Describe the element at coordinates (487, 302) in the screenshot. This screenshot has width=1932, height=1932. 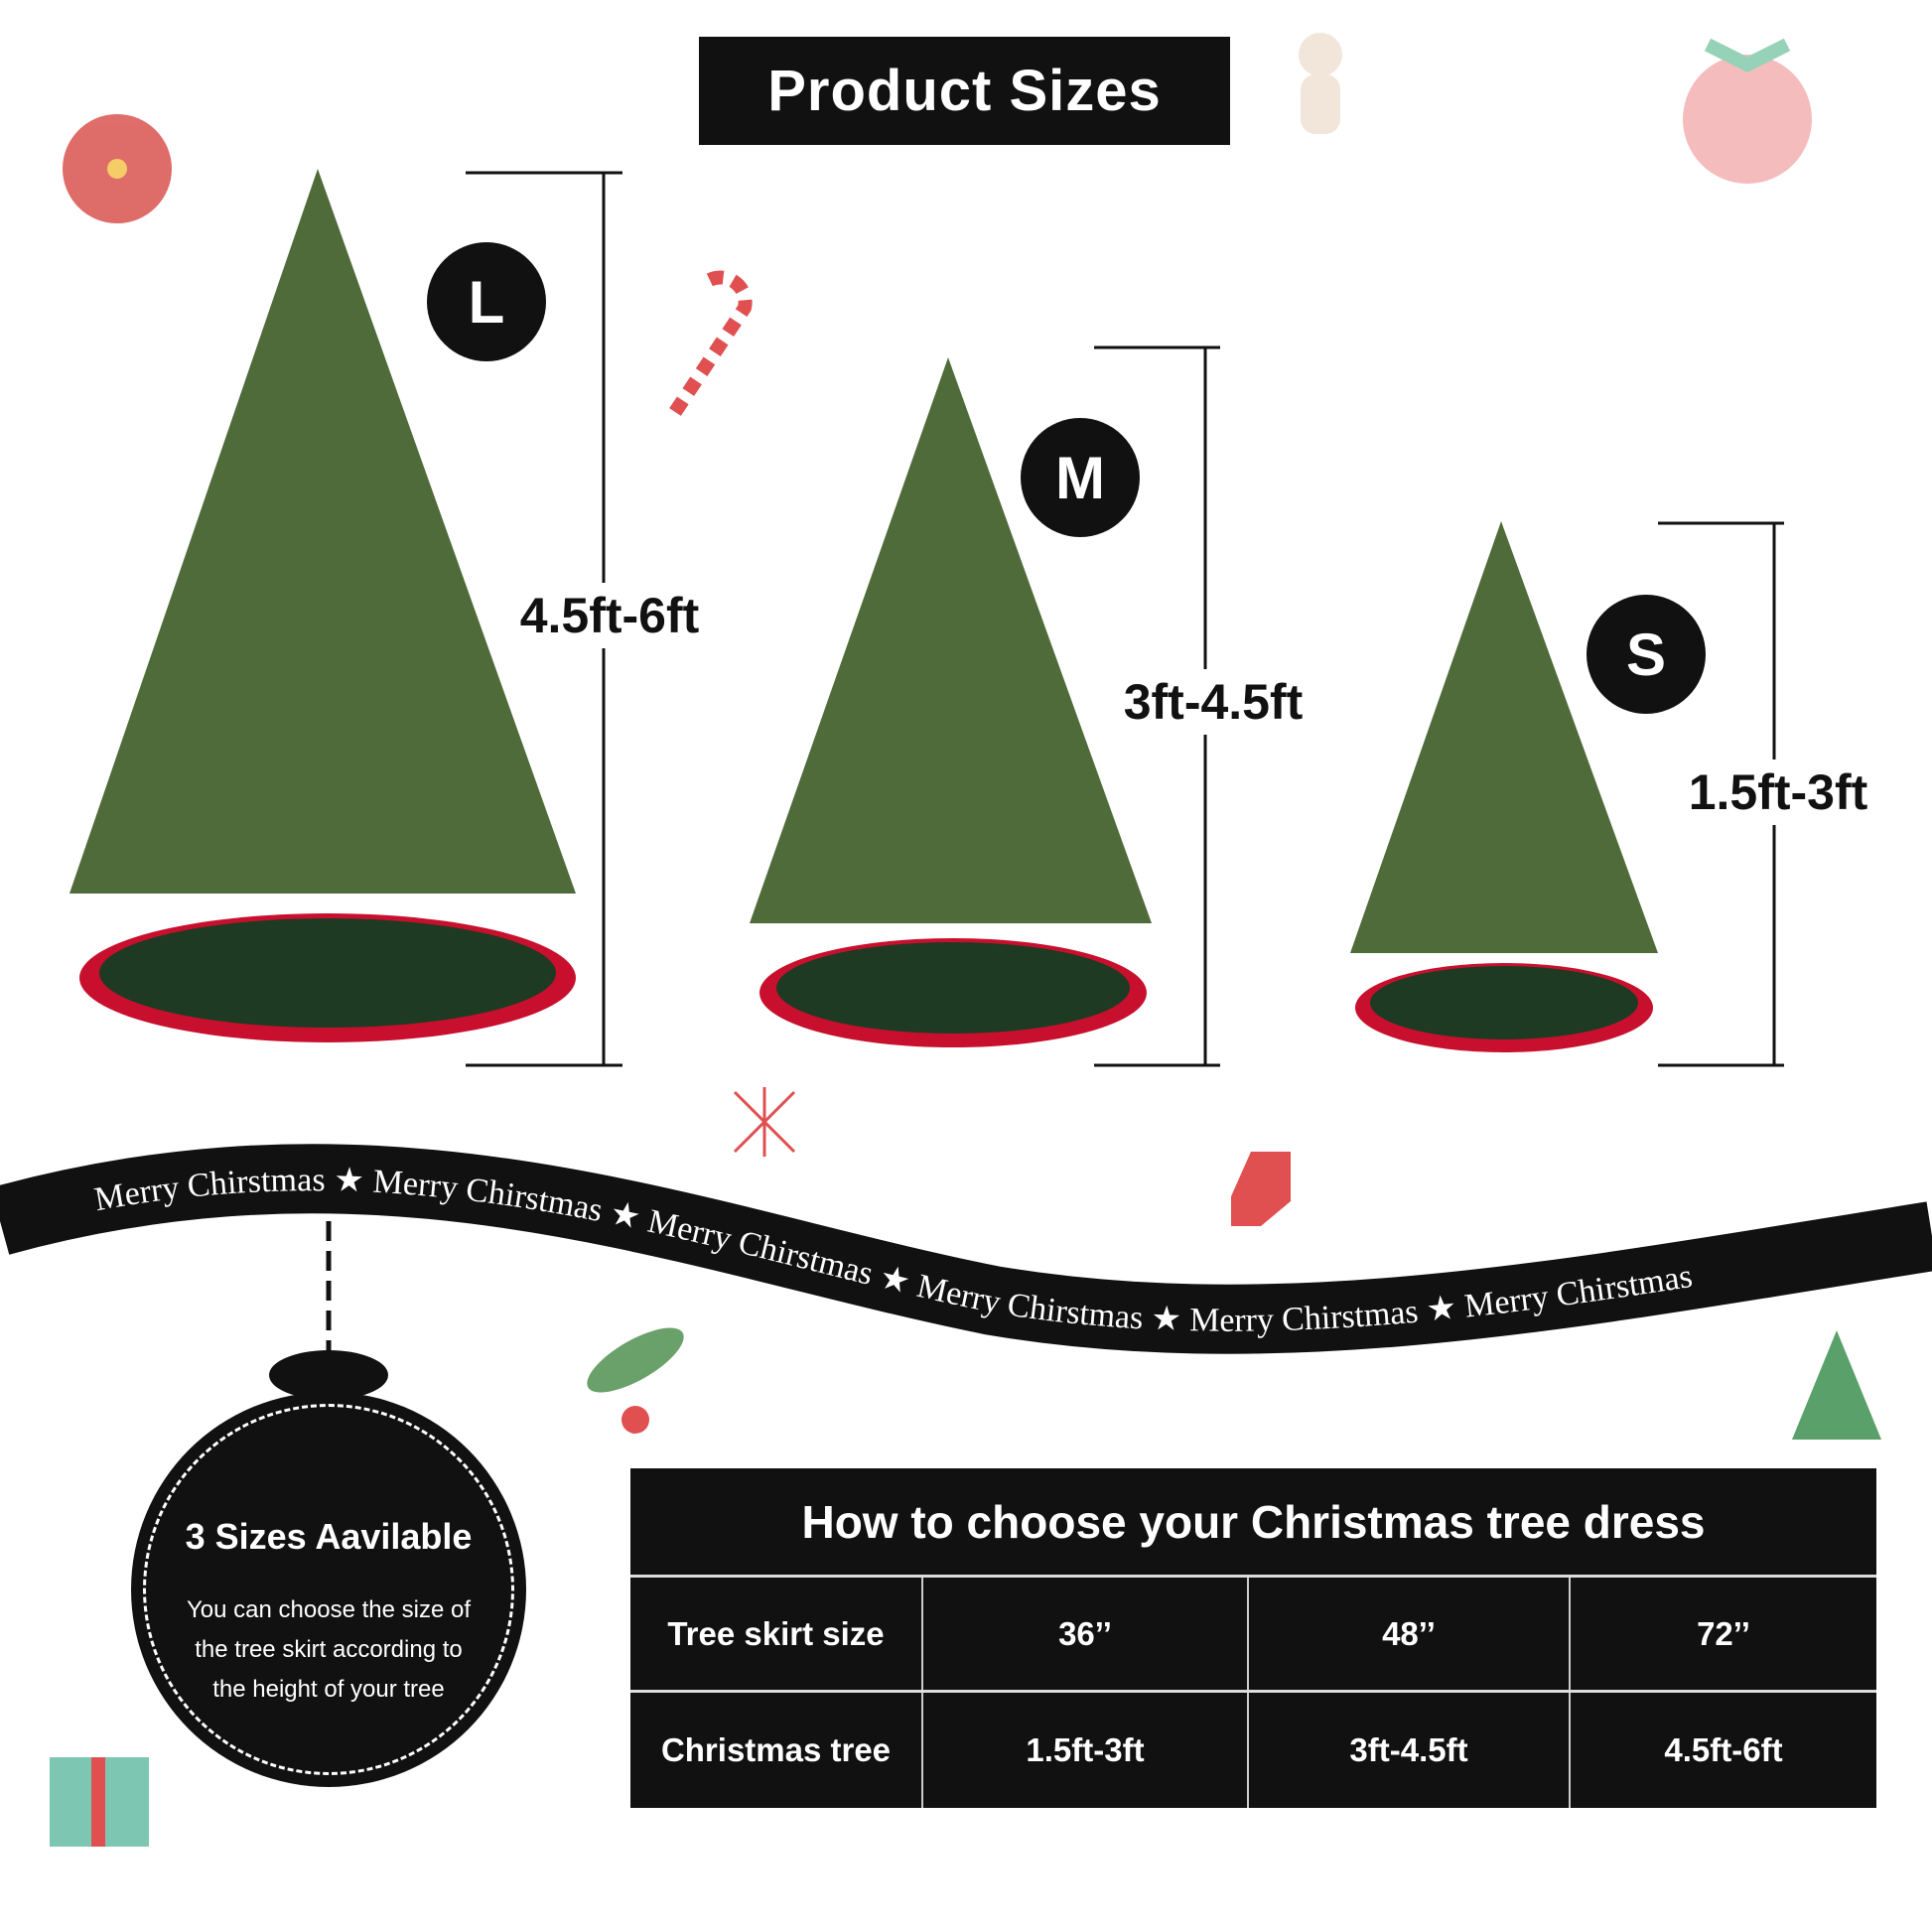
I see `size-badge-l: L` at that location.